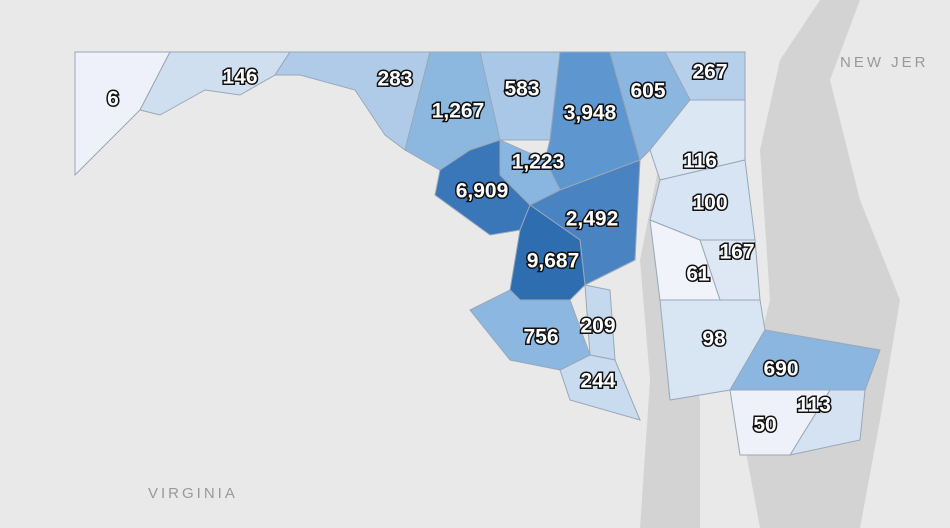 The width and height of the screenshot is (950, 528). I want to click on county-label: 244, so click(597, 381).